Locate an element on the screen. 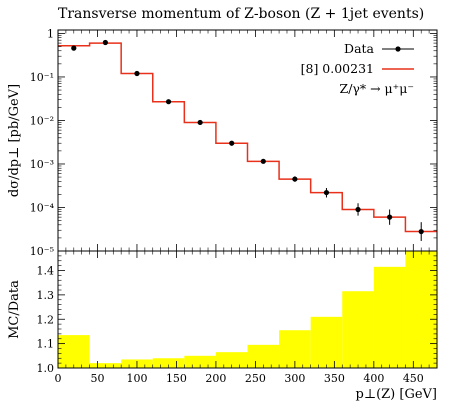 This screenshot has height=412, width=450. ratio-y-axis-label: MC/Data is located at coordinates (14, 309).